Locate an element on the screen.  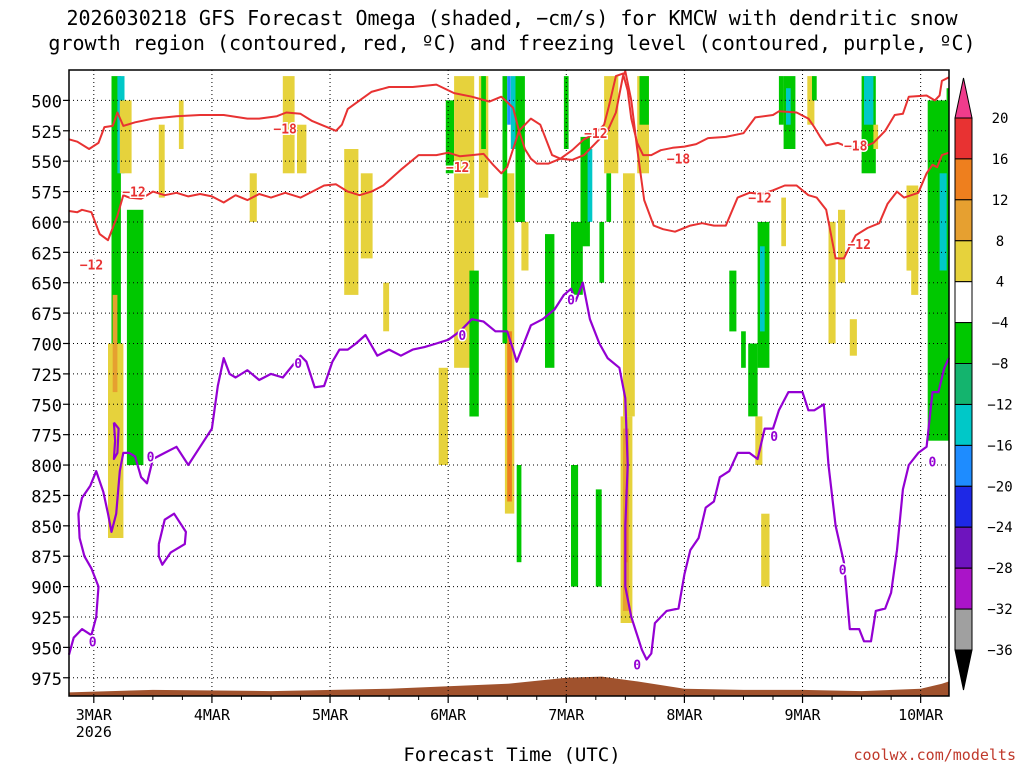
y-tick-label: 875 is located at coordinates (46, 558).